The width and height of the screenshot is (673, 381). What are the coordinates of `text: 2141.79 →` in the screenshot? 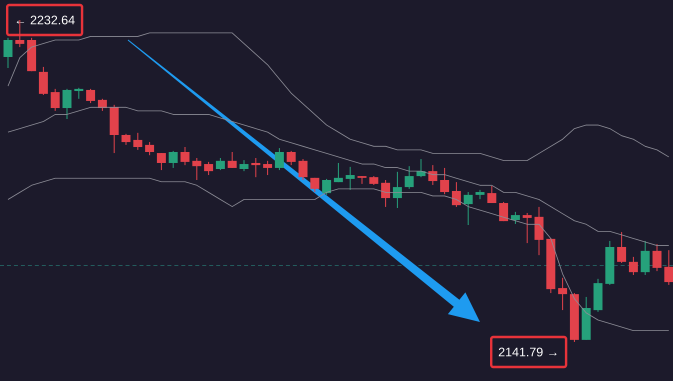 It's located at (527, 352).